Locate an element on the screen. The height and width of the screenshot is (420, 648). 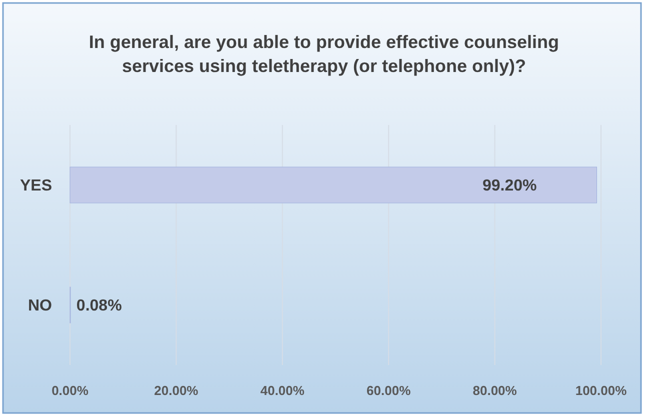
x-tick-label: 100.00% is located at coordinates (601, 390).